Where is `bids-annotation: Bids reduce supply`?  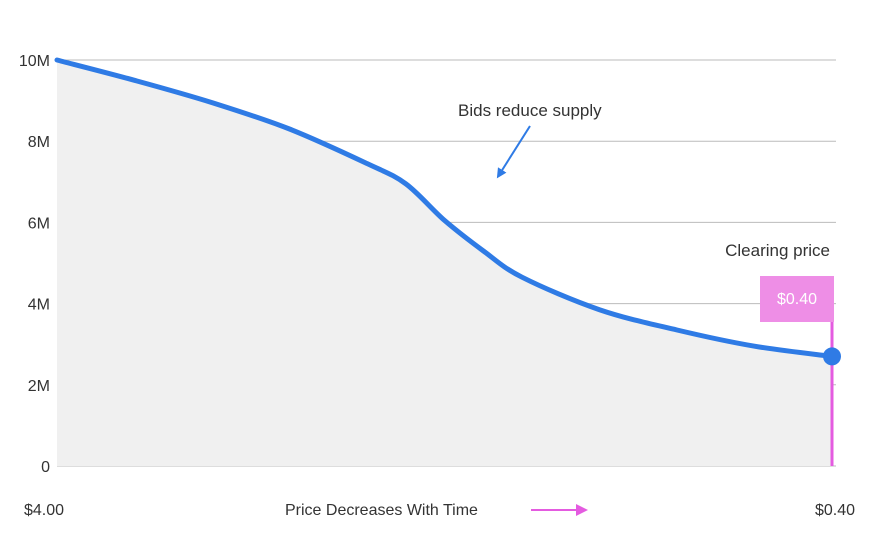 bids-annotation: Bids reduce supply is located at coordinates (530, 110).